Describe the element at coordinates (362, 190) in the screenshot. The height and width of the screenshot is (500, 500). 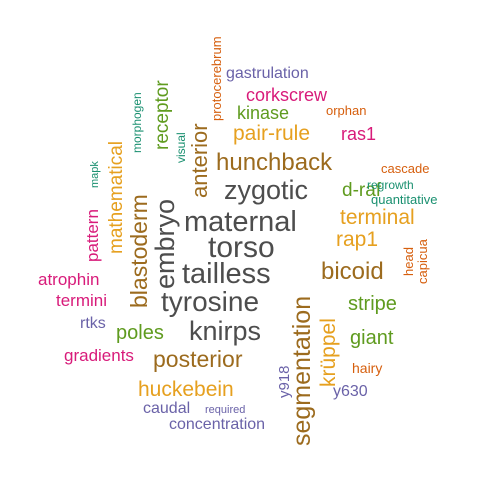
I see `word-d-raf: d-raf` at that location.